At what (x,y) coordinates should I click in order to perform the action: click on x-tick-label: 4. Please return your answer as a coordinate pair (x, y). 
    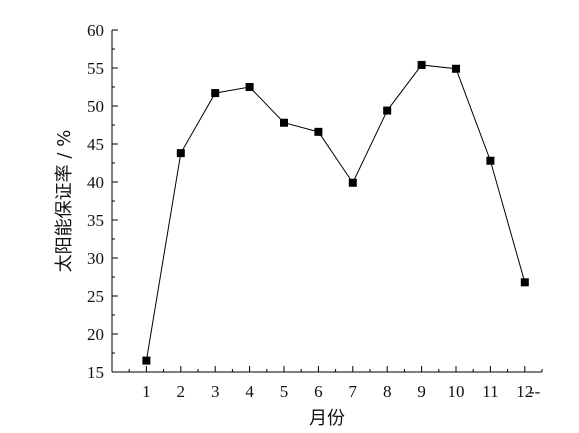
    Looking at the image, I should click on (249, 391).